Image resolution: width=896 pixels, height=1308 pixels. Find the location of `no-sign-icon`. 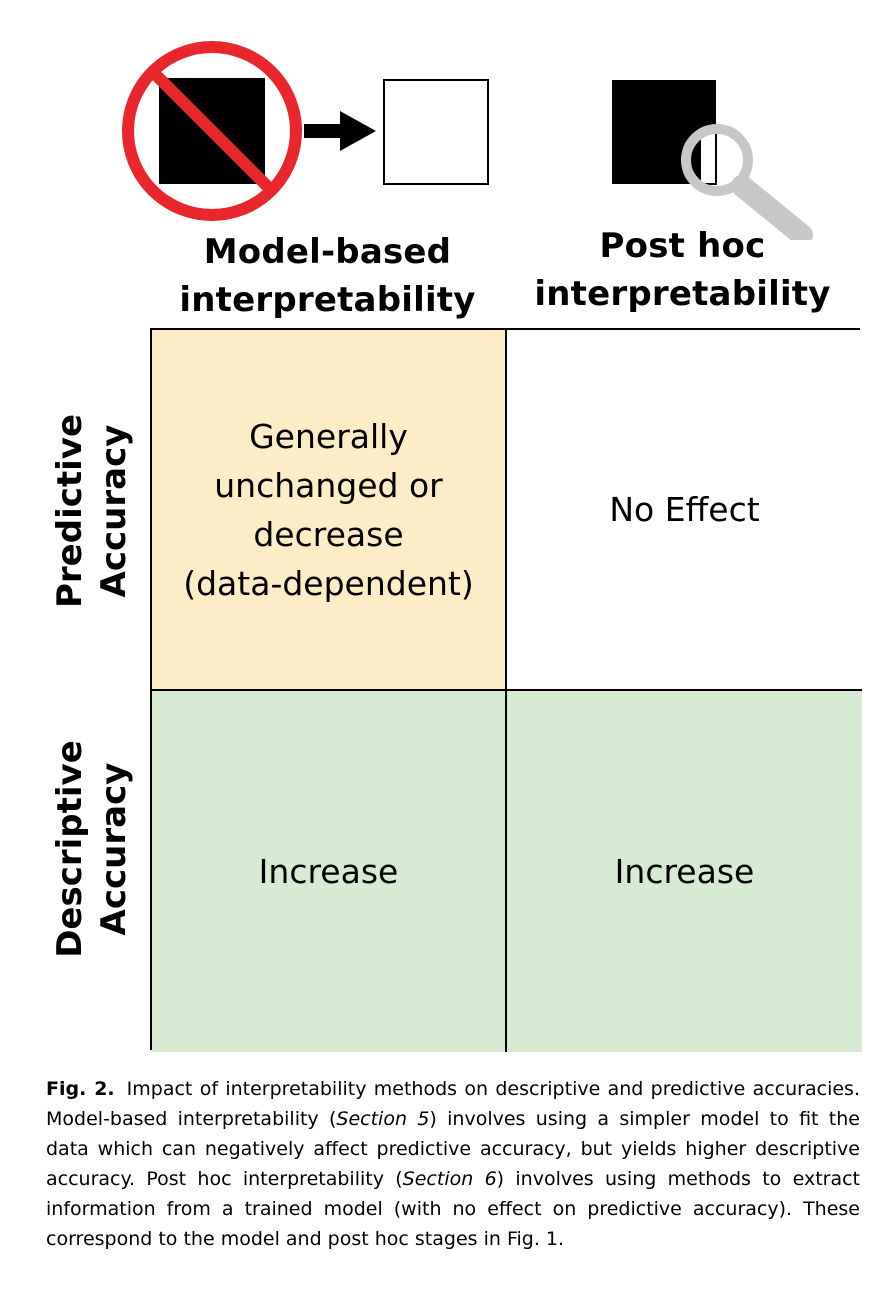

no-sign-icon is located at coordinates (212, 131).